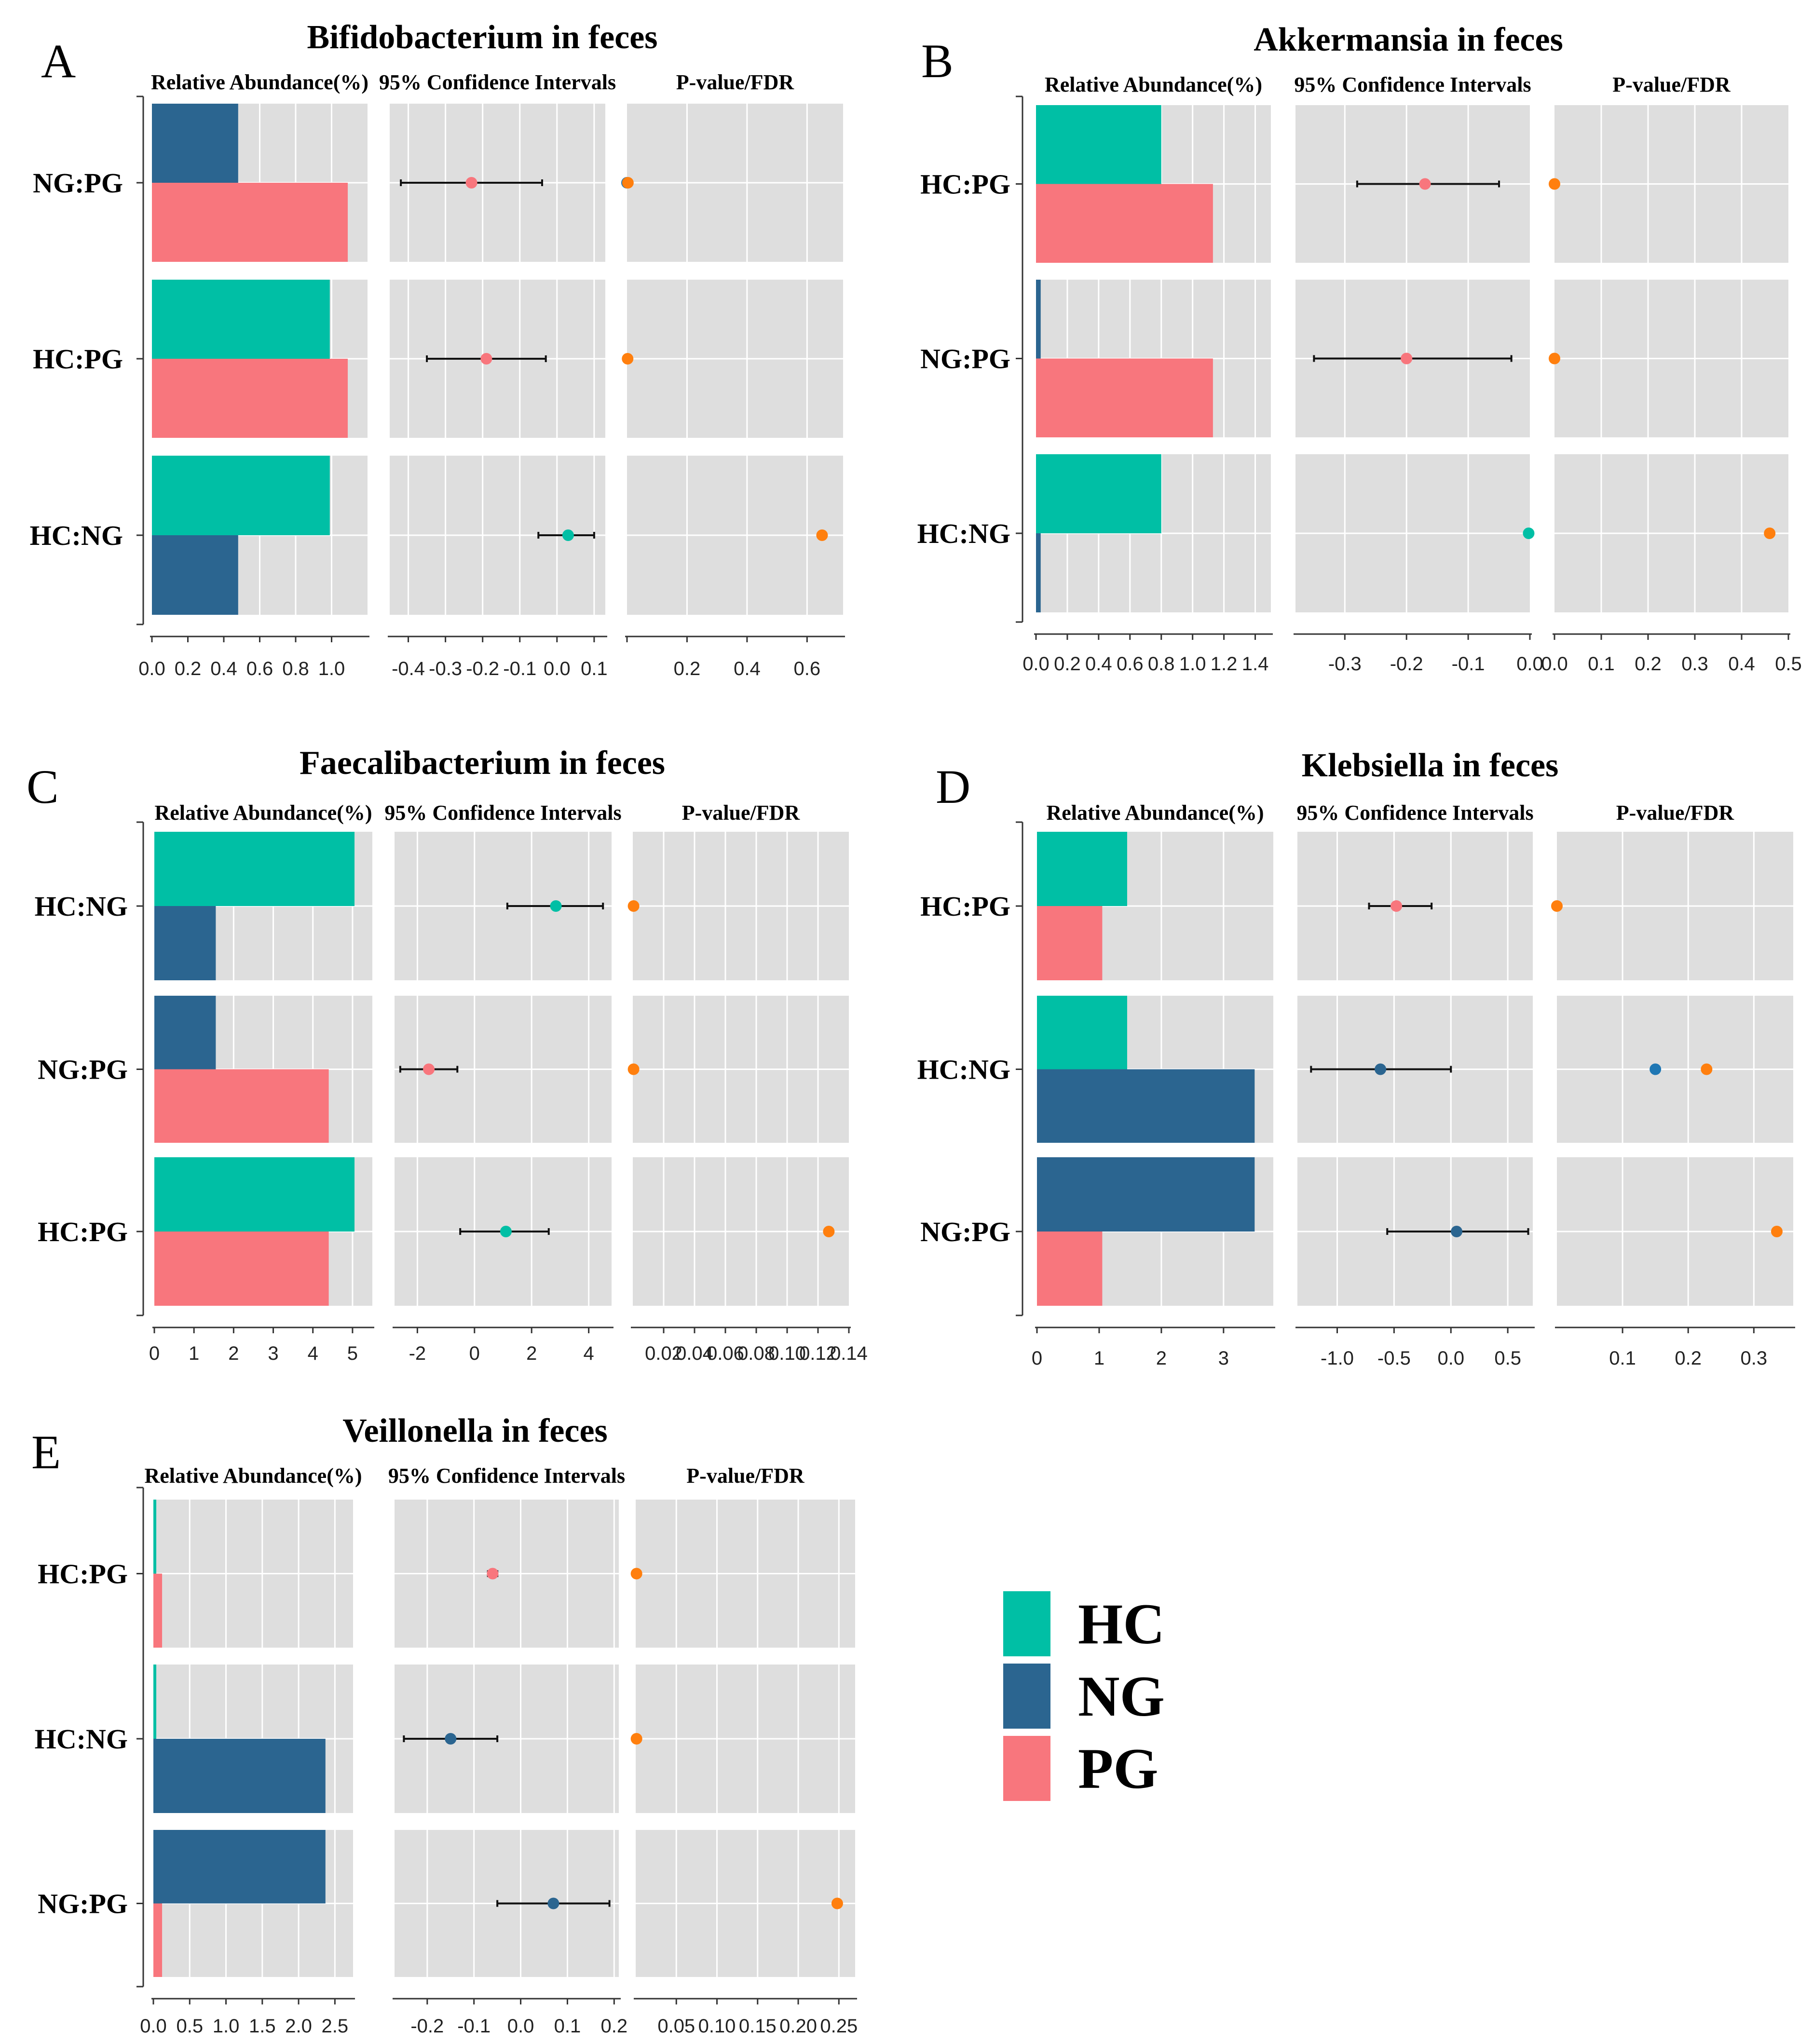  I want to click on x-tick-label: 0.10, so click(717, 2027).